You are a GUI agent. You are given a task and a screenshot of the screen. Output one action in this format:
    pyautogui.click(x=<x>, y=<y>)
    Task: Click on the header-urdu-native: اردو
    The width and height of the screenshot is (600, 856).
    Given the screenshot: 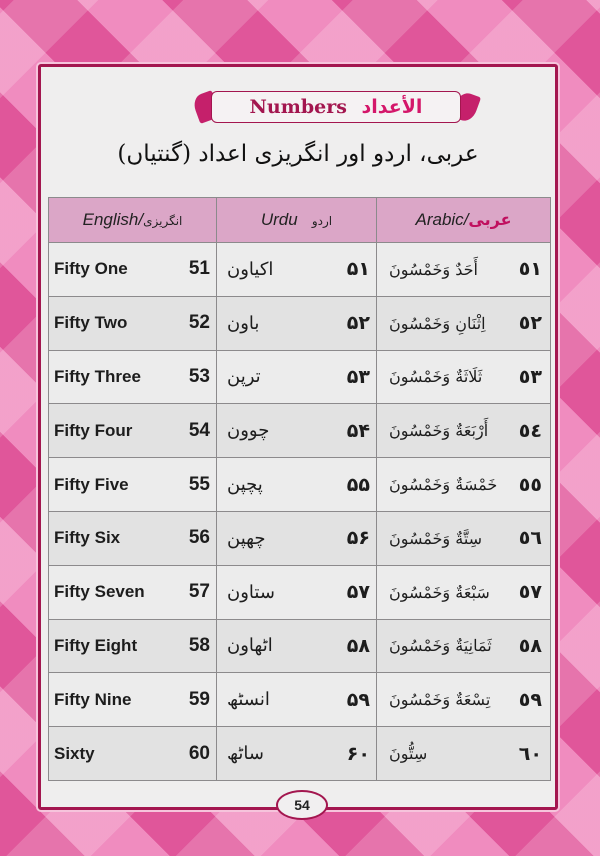 What is the action you would take?
    pyautogui.click(x=322, y=221)
    